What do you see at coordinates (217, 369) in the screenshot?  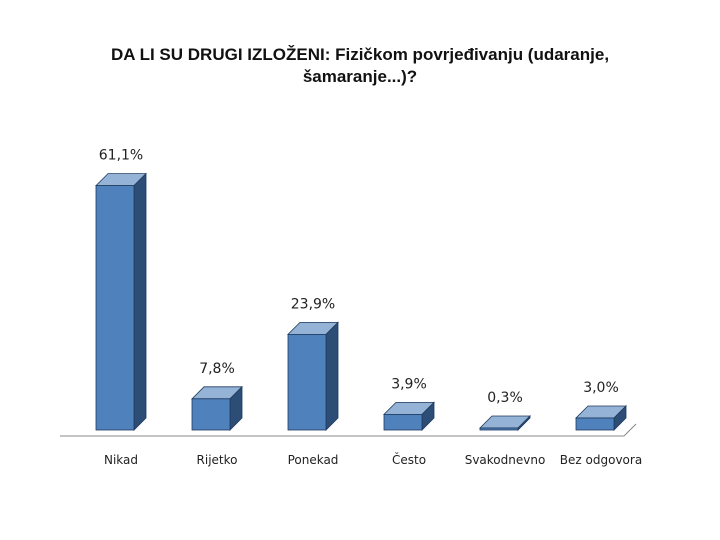 I see `data-label-1: 7,8%` at bounding box center [217, 369].